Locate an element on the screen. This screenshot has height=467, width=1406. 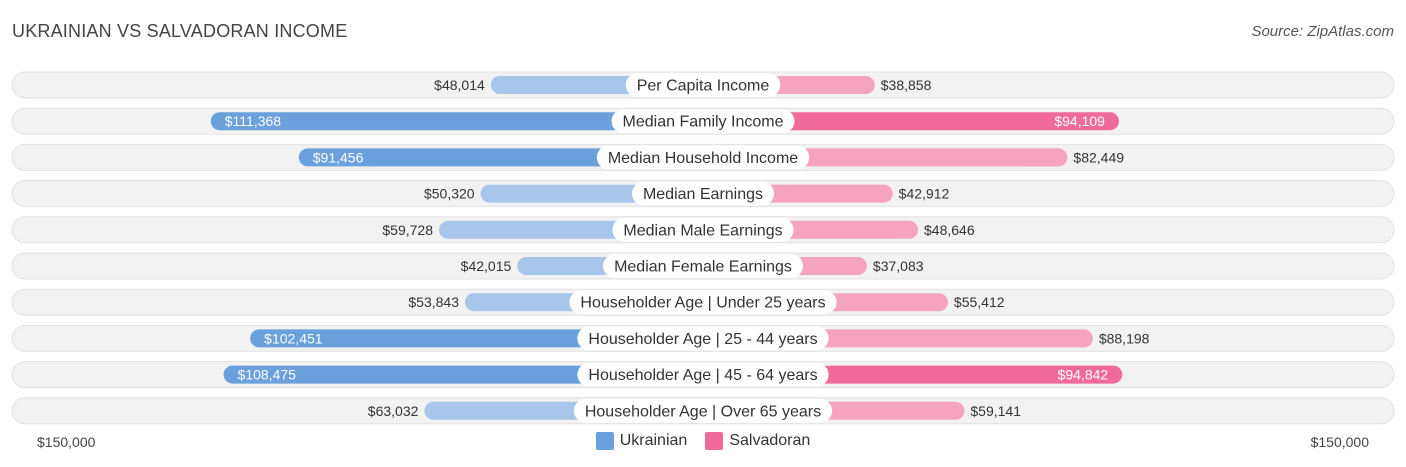
value-label-ukrainian: $111,368 is located at coordinates (253, 121).